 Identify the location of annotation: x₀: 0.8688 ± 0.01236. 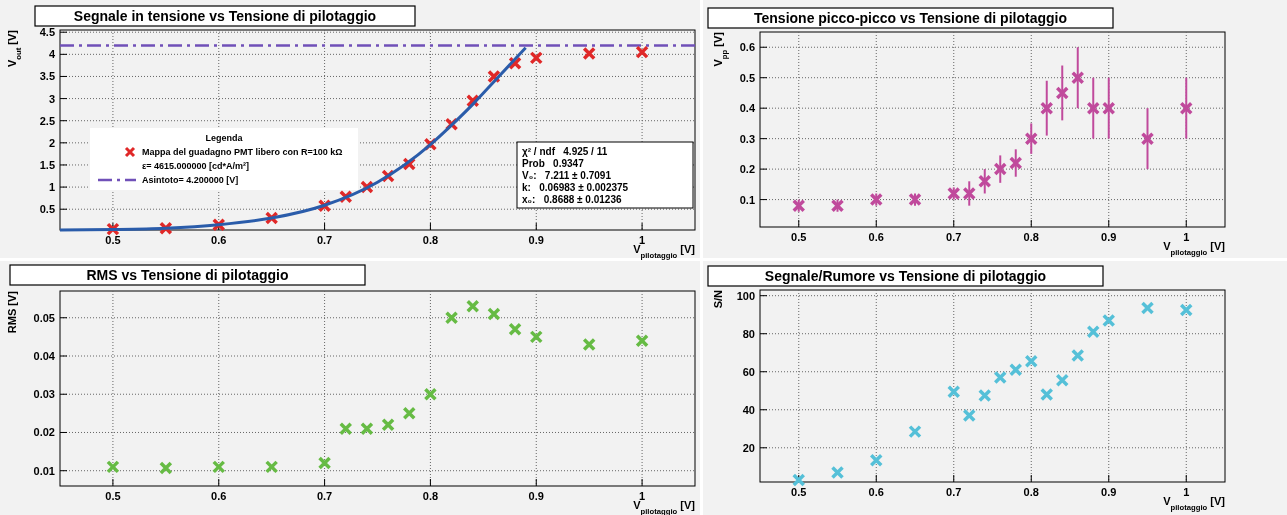
(572, 199).